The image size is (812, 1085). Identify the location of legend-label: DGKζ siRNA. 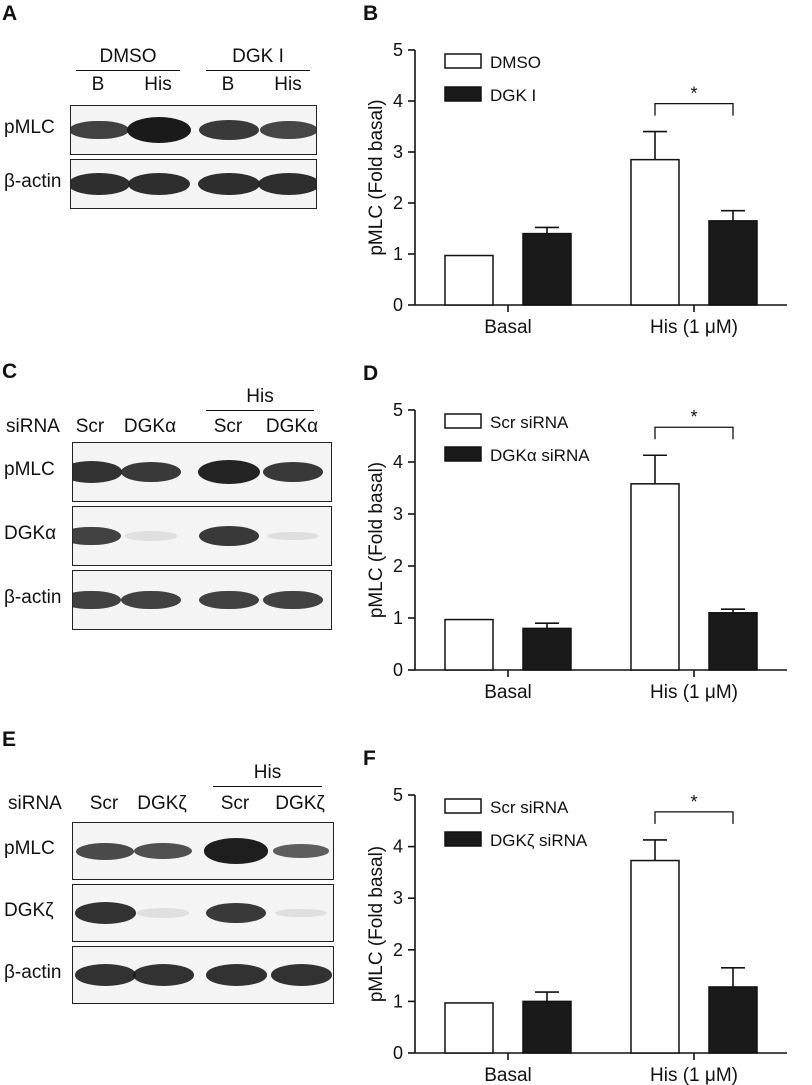
(539, 840).